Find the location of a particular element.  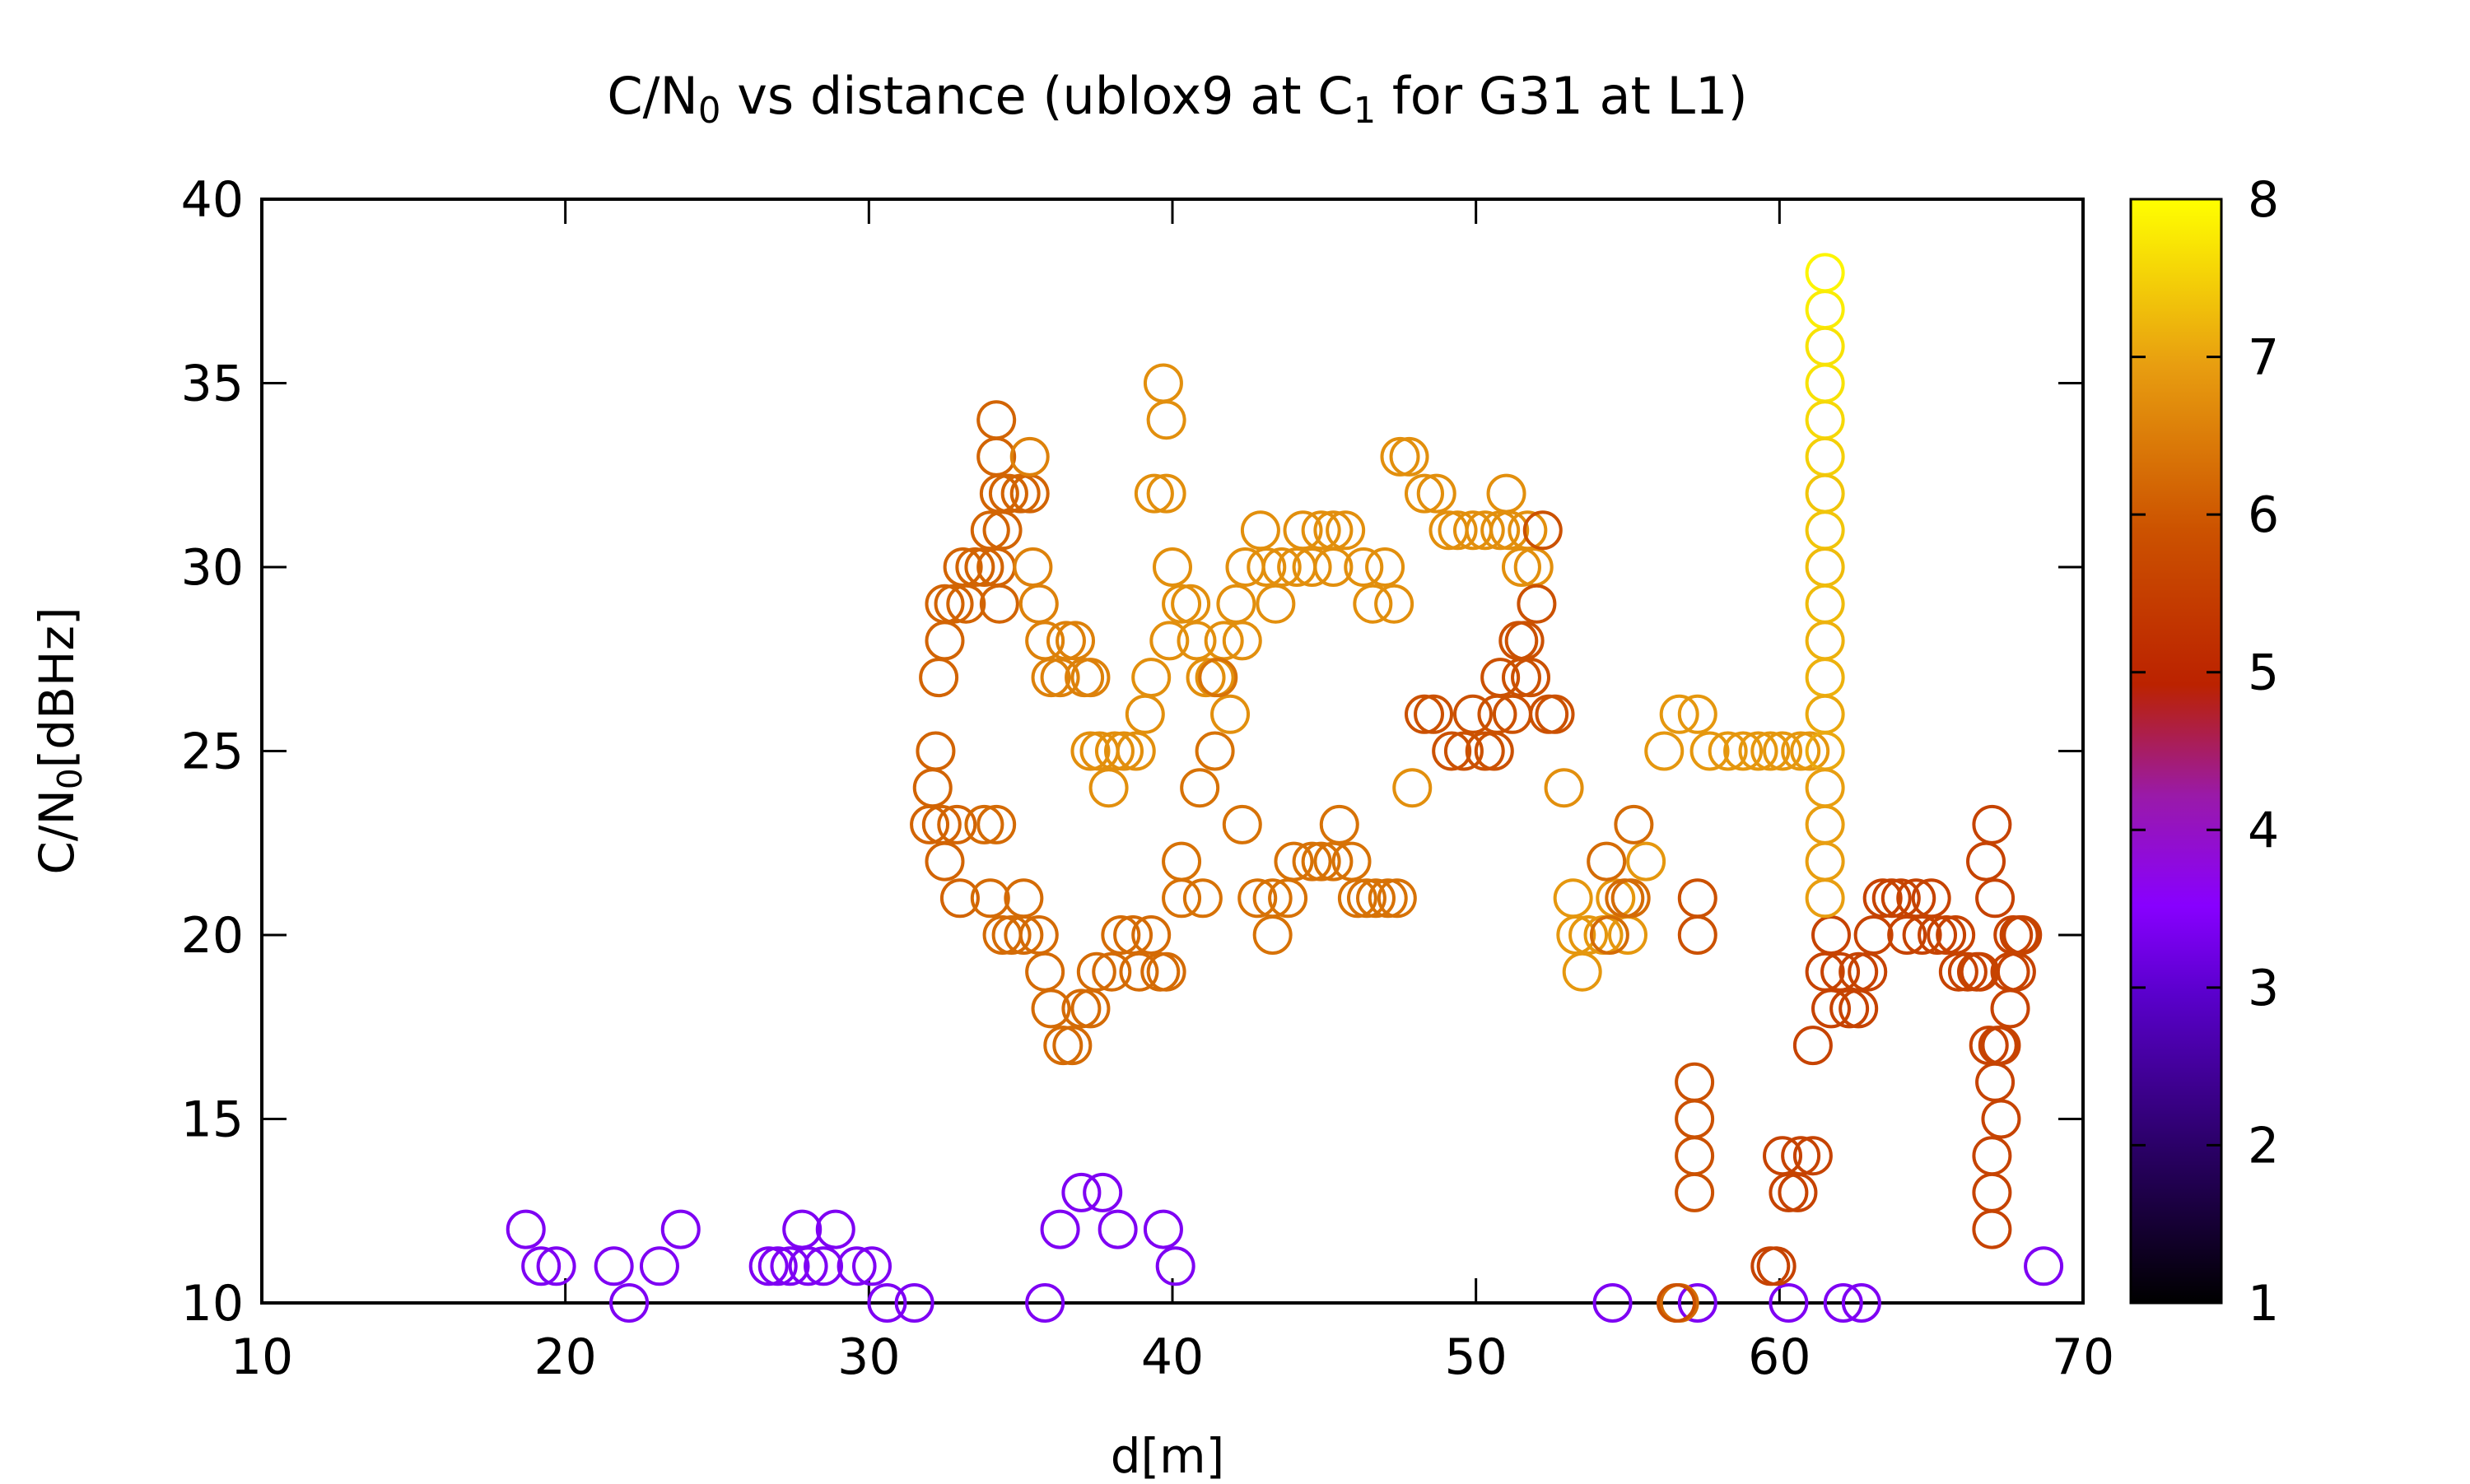

colorbar: 1 2 3 4 5 6 7 8 is located at coordinates (2204, 752).